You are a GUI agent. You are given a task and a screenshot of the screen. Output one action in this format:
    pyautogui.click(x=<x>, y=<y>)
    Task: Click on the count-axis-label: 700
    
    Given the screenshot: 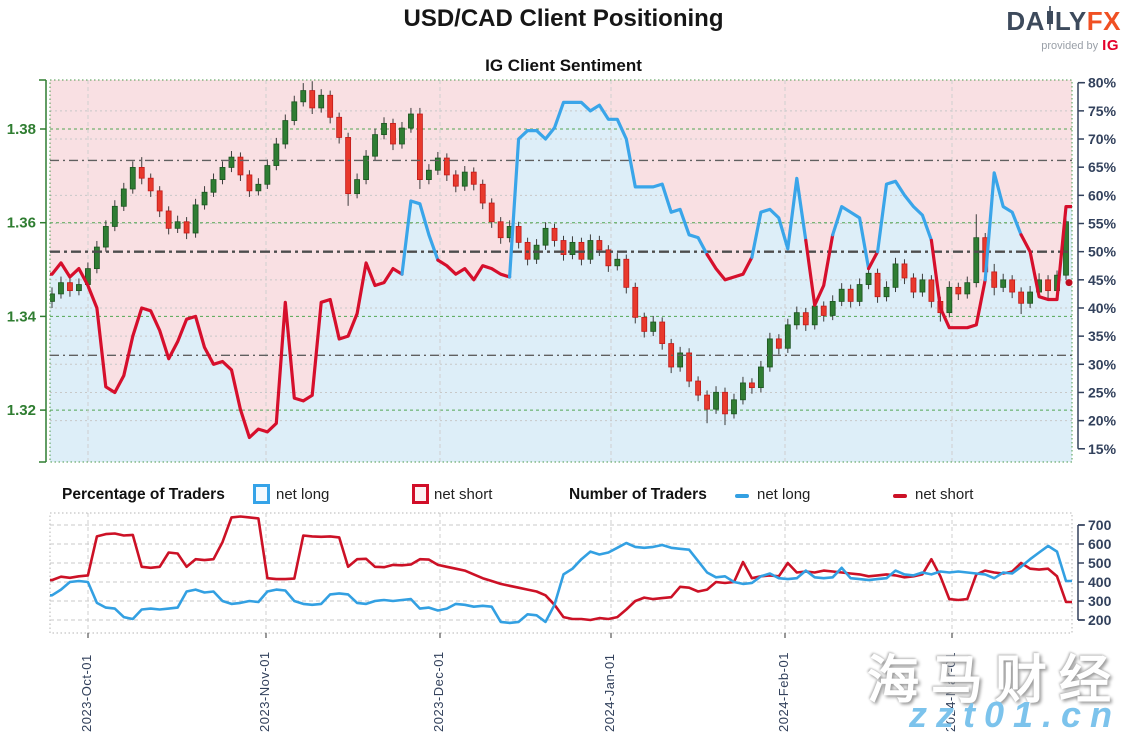 What is the action you would take?
    pyautogui.click(x=1100, y=525)
    